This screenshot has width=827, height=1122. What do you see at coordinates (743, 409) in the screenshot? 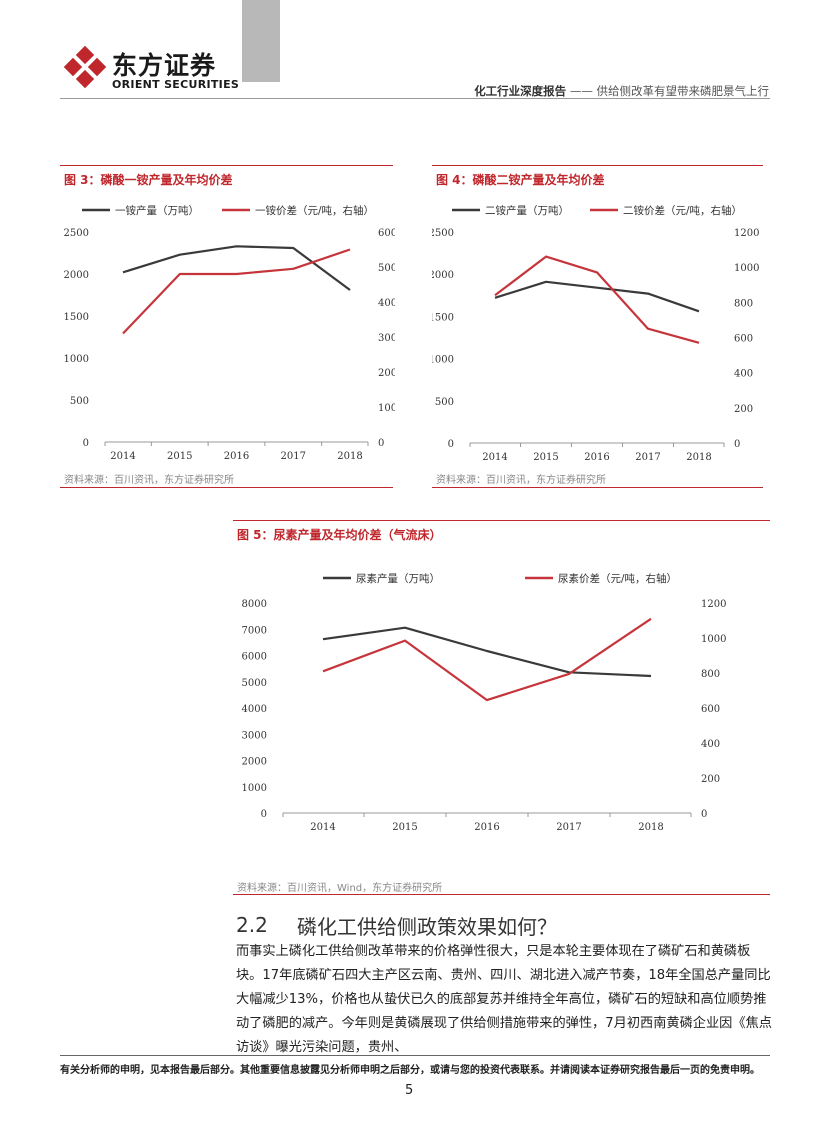
I see `fig4-y-right-tick-label: 200` at bounding box center [743, 409].